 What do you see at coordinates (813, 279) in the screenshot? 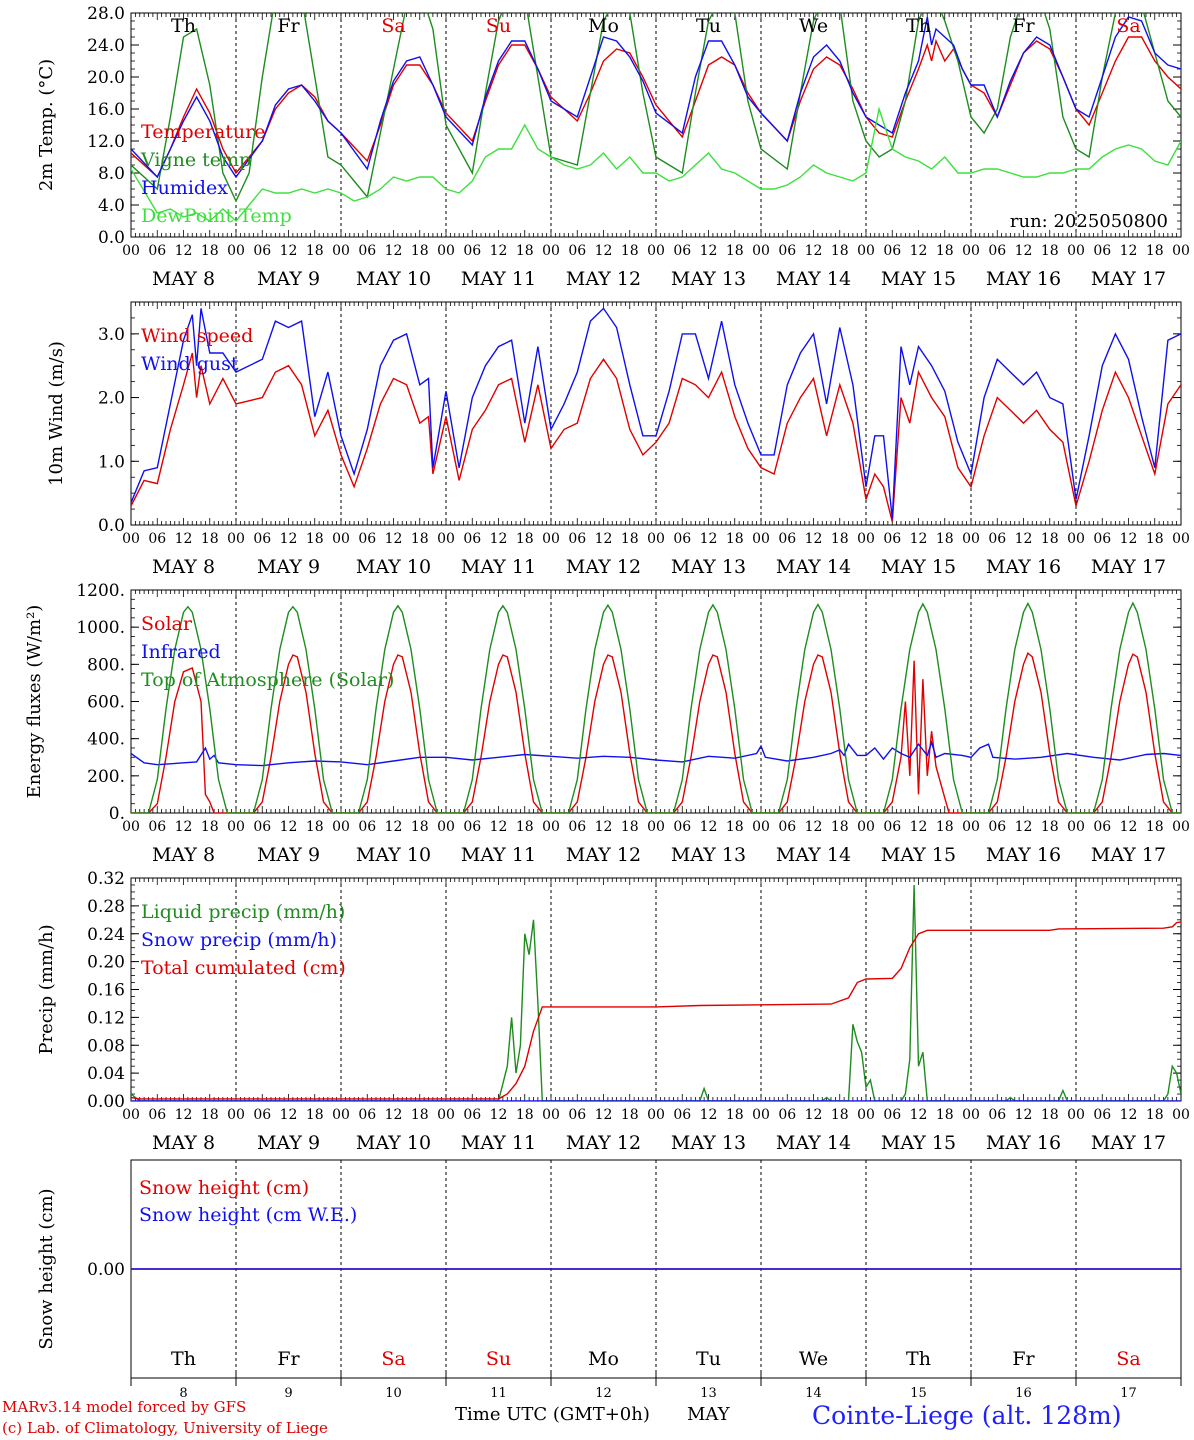
I see `x-date-label: MAY 14` at bounding box center [813, 279].